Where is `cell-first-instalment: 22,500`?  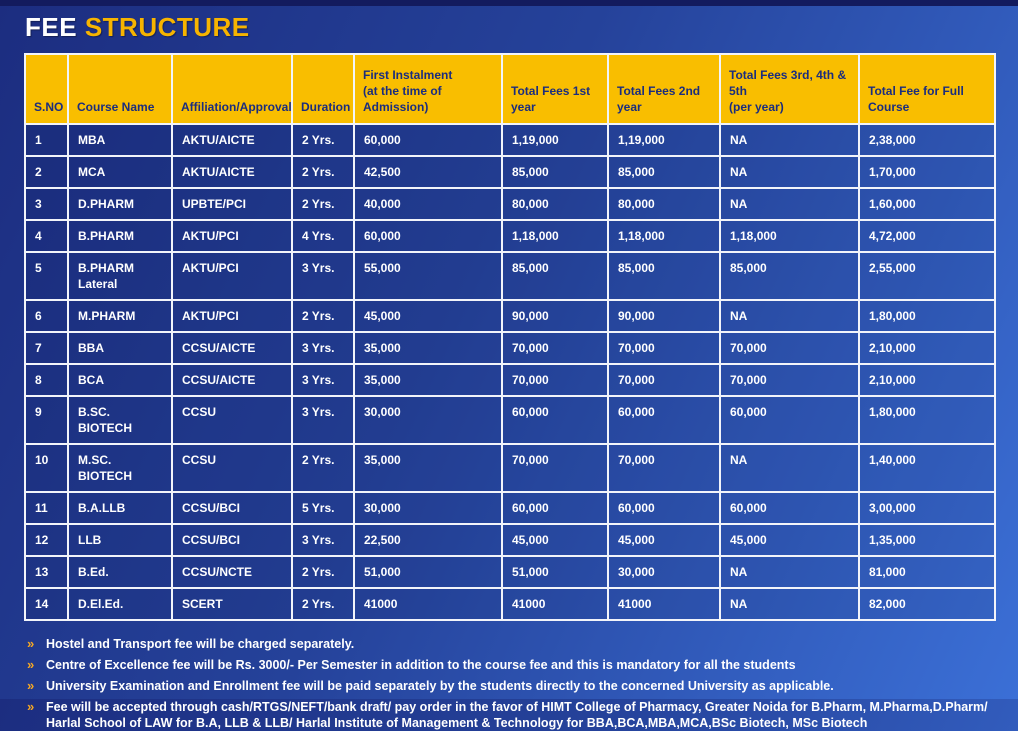 cell-first-instalment: 22,500 is located at coordinates (428, 540).